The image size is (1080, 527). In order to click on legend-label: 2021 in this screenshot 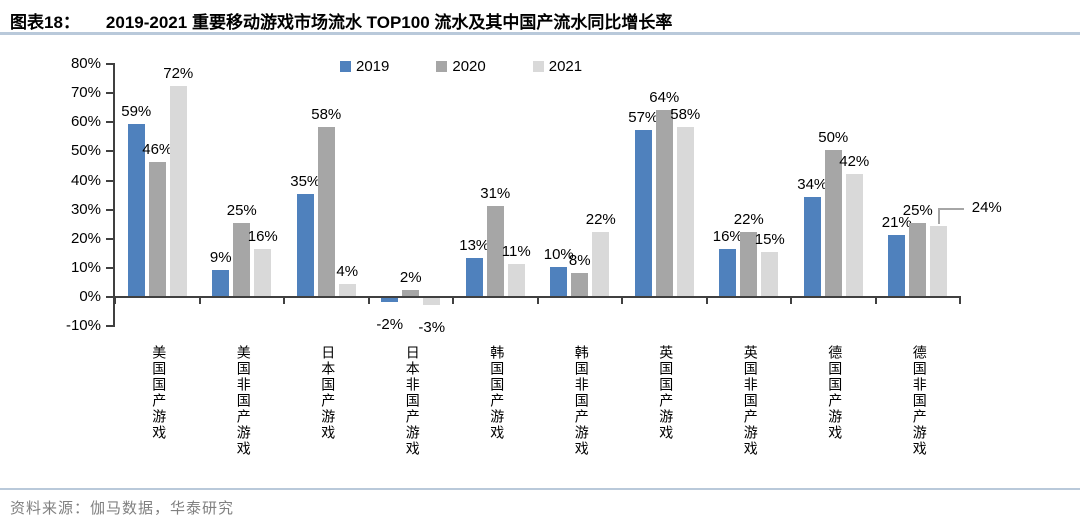, I will do `click(565, 66)`.